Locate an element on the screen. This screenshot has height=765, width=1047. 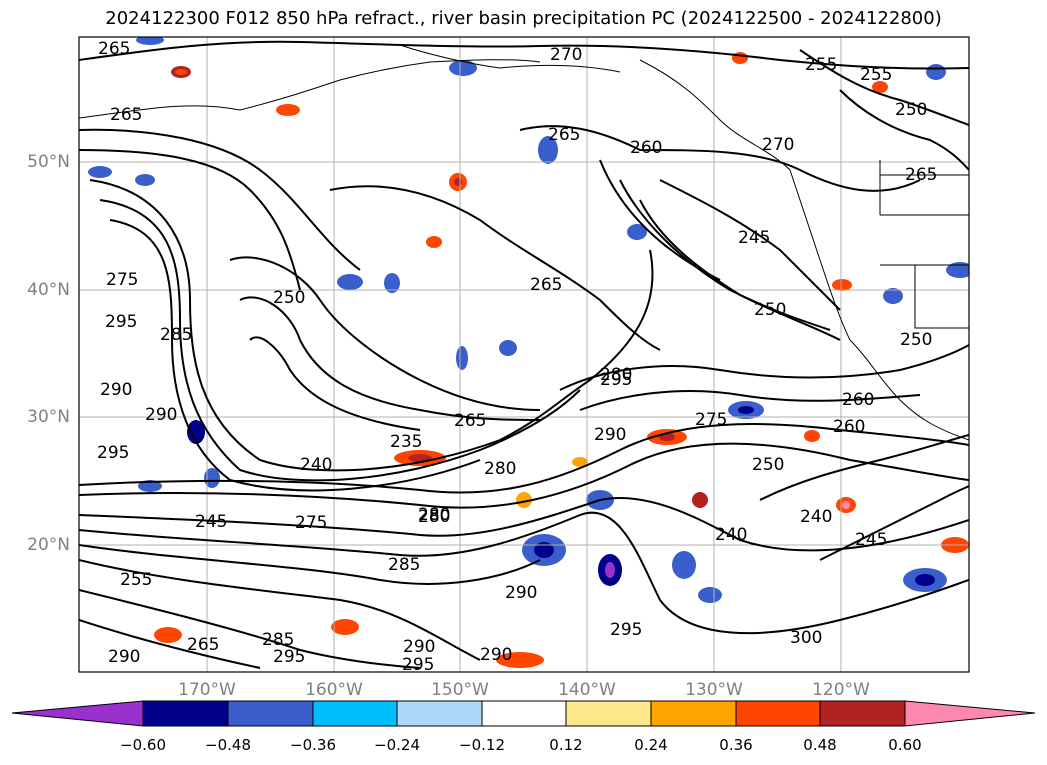
lat-label: 40°N is located at coordinates (48, 290).